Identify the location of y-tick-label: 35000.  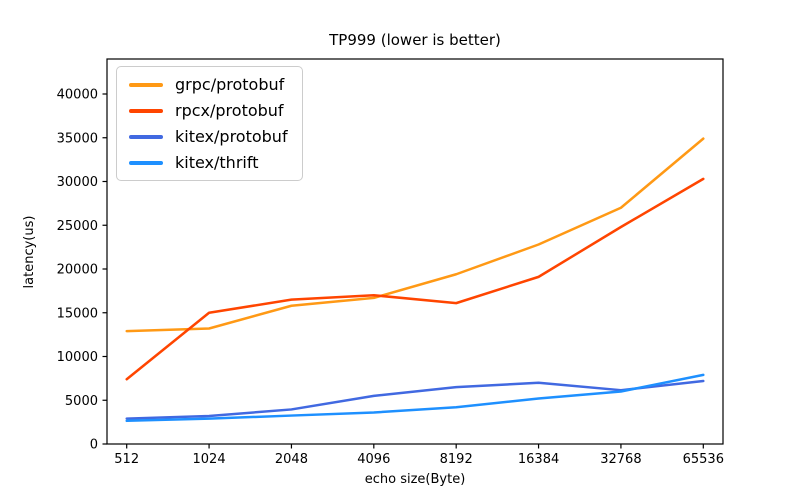
(77, 138).